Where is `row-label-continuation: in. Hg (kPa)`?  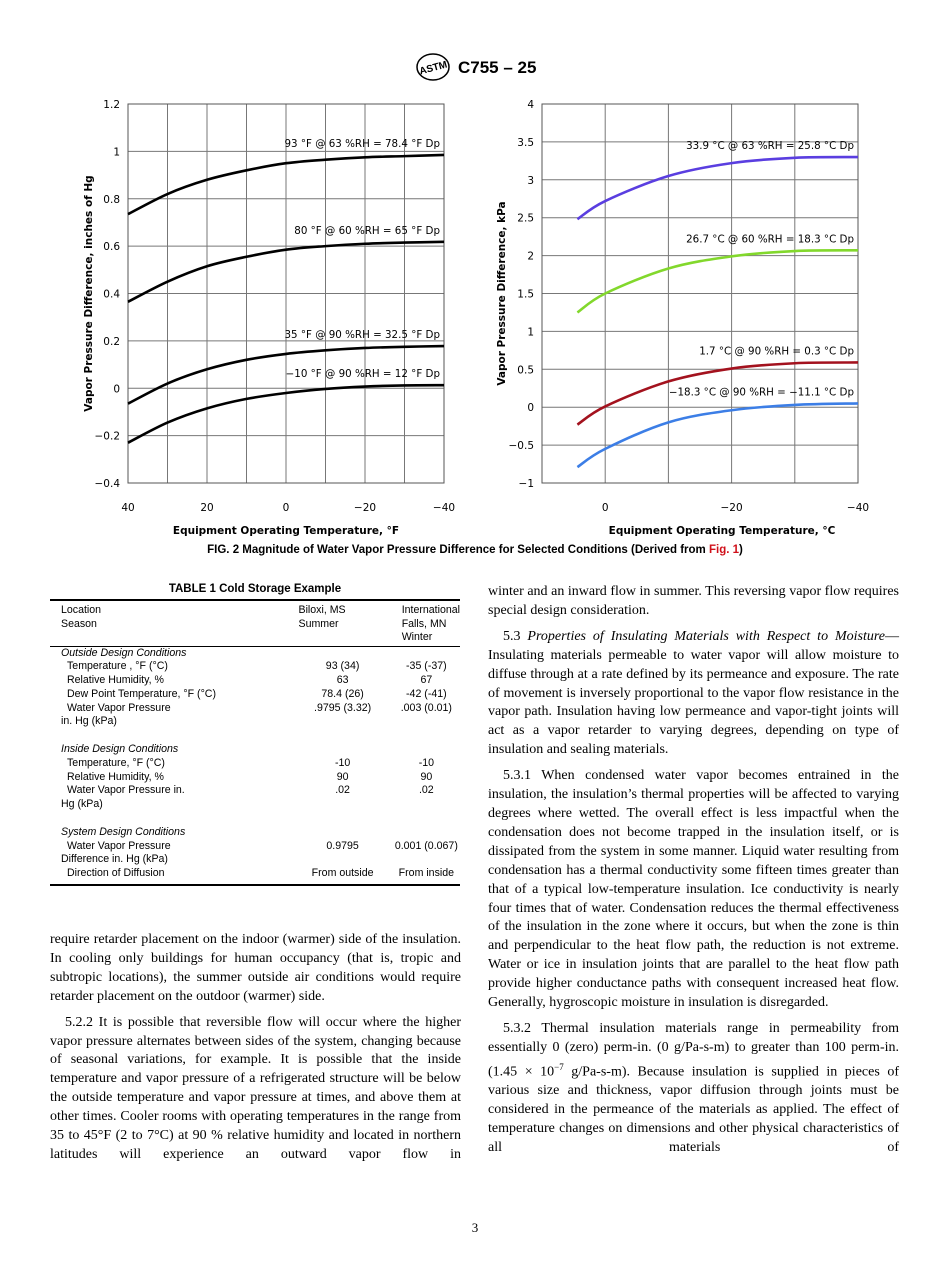 row-label-continuation: in. Hg (kPa) is located at coordinates (89, 721).